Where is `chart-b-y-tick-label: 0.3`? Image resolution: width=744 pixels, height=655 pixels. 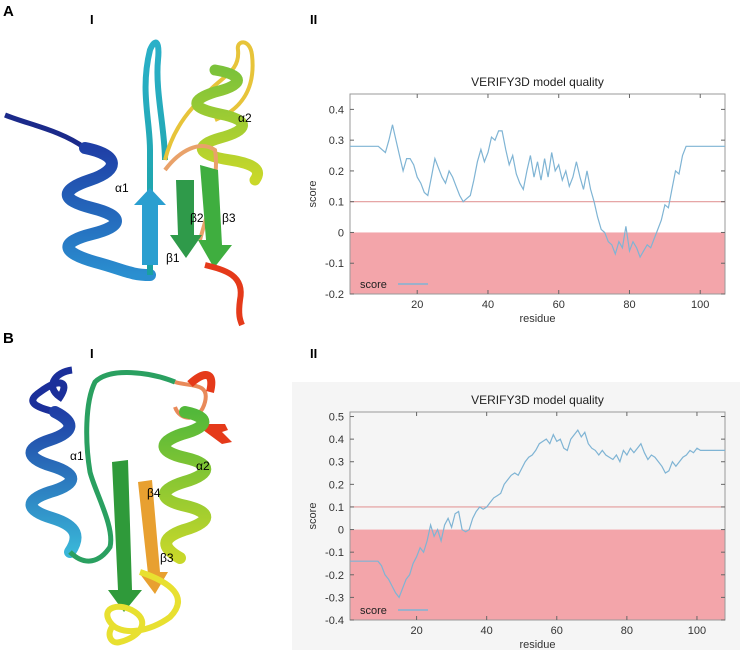 chart-b-y-tick-label: 0.3 is located at coordinates (336, 463).